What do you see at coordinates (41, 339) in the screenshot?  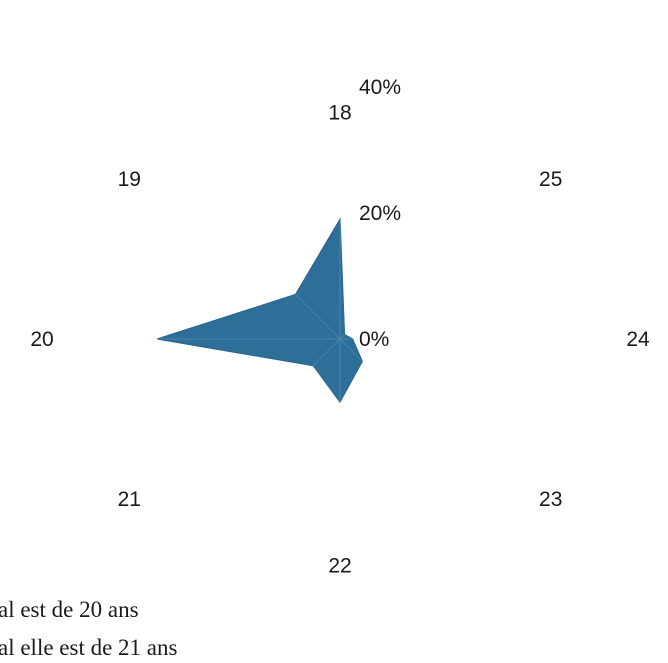 I see `category-label-20: 20` at bounding box center [41, 339].